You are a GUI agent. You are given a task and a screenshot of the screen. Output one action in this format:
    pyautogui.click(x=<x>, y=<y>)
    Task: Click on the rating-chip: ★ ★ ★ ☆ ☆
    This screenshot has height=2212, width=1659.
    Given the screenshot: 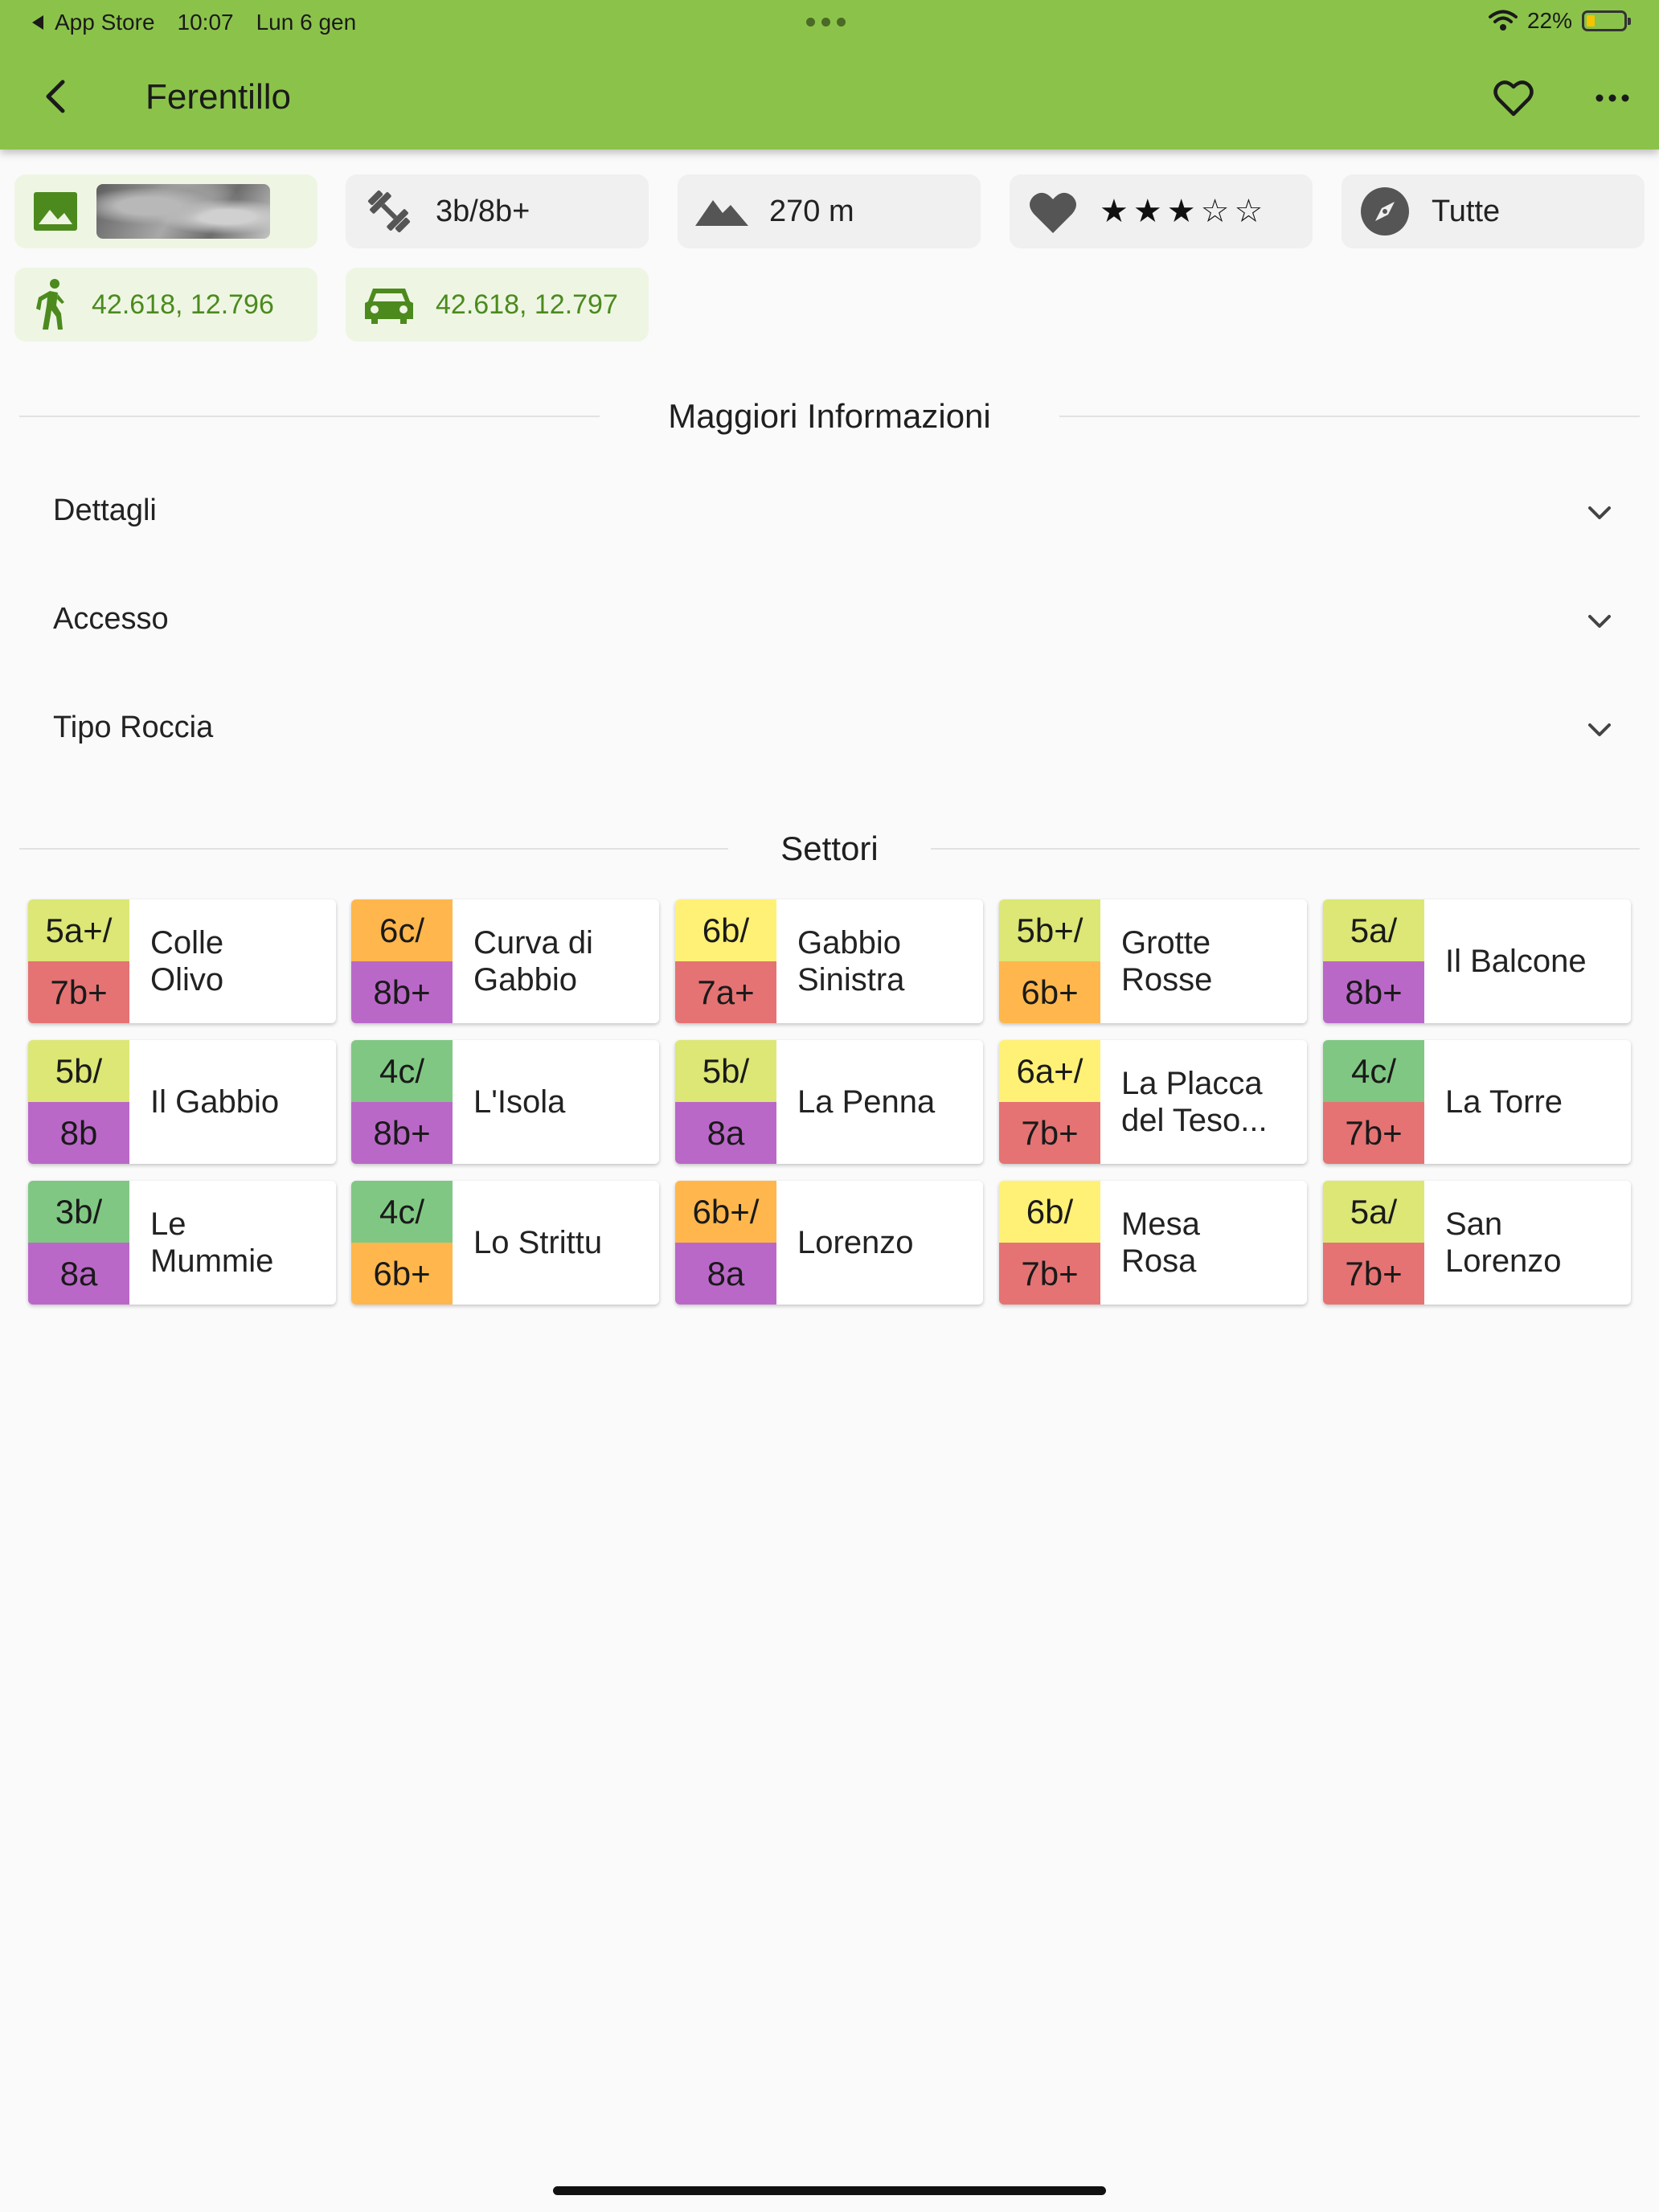 What is the action you would take?
    pyautogui.click(x=1161, y=211)
    